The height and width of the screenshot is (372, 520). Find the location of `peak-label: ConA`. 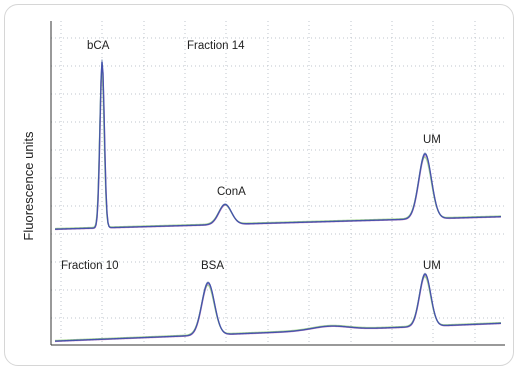

peak-label: ConA is located at coordinates (231, 192).